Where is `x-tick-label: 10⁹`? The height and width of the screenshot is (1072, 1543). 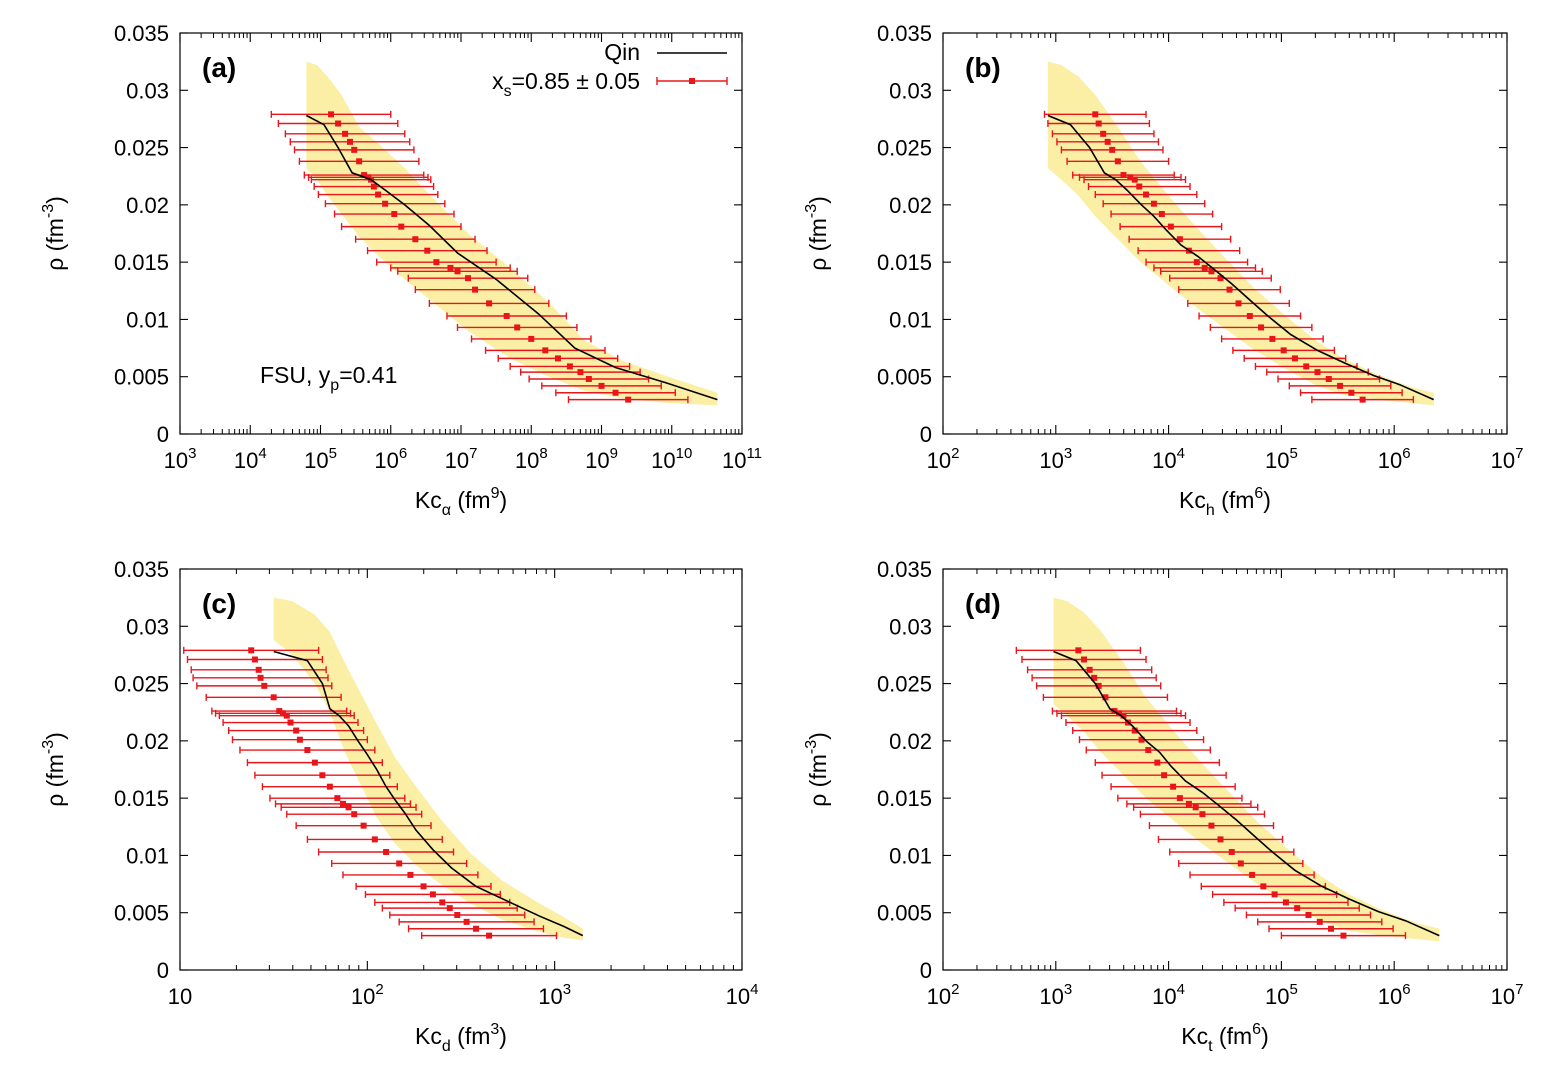 x-tick-label: 10⁹ is located at coordinates (601, 459).